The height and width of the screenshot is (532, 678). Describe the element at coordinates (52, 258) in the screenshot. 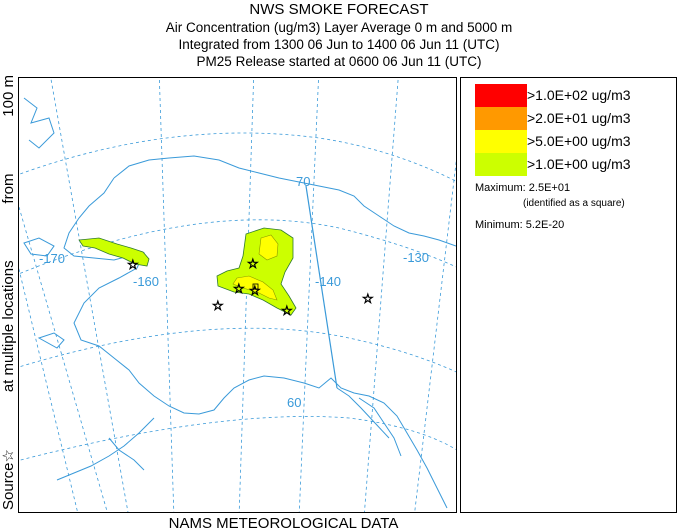

I see `lon-label-170: -170` at that location.